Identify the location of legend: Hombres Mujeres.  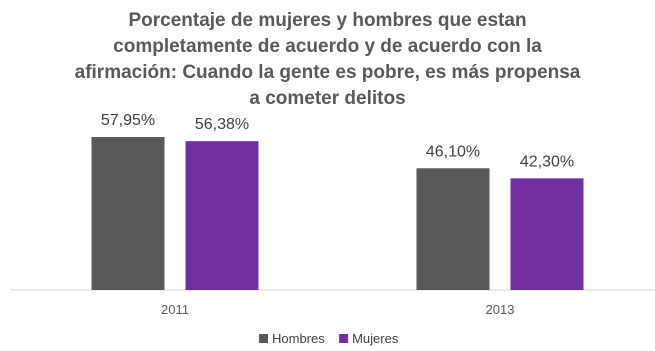
(329, 338).